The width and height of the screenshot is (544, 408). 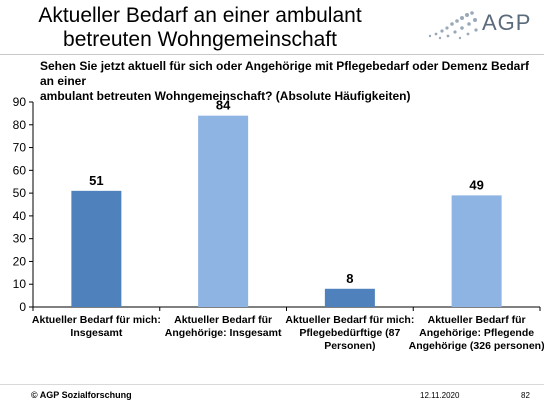 I want to click on x-category-label: Angehörige: Insgesamt, so click(x=223, y=333).